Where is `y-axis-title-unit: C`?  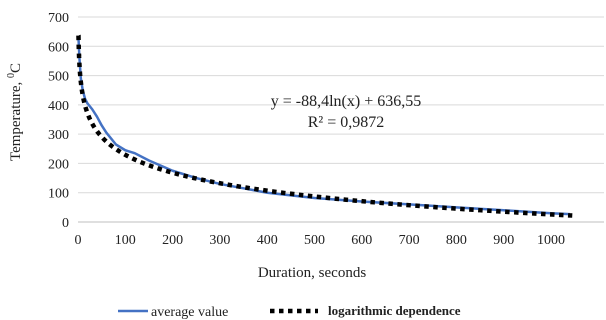 y-axis-title-unit: C is located at coordinates (16, 68).